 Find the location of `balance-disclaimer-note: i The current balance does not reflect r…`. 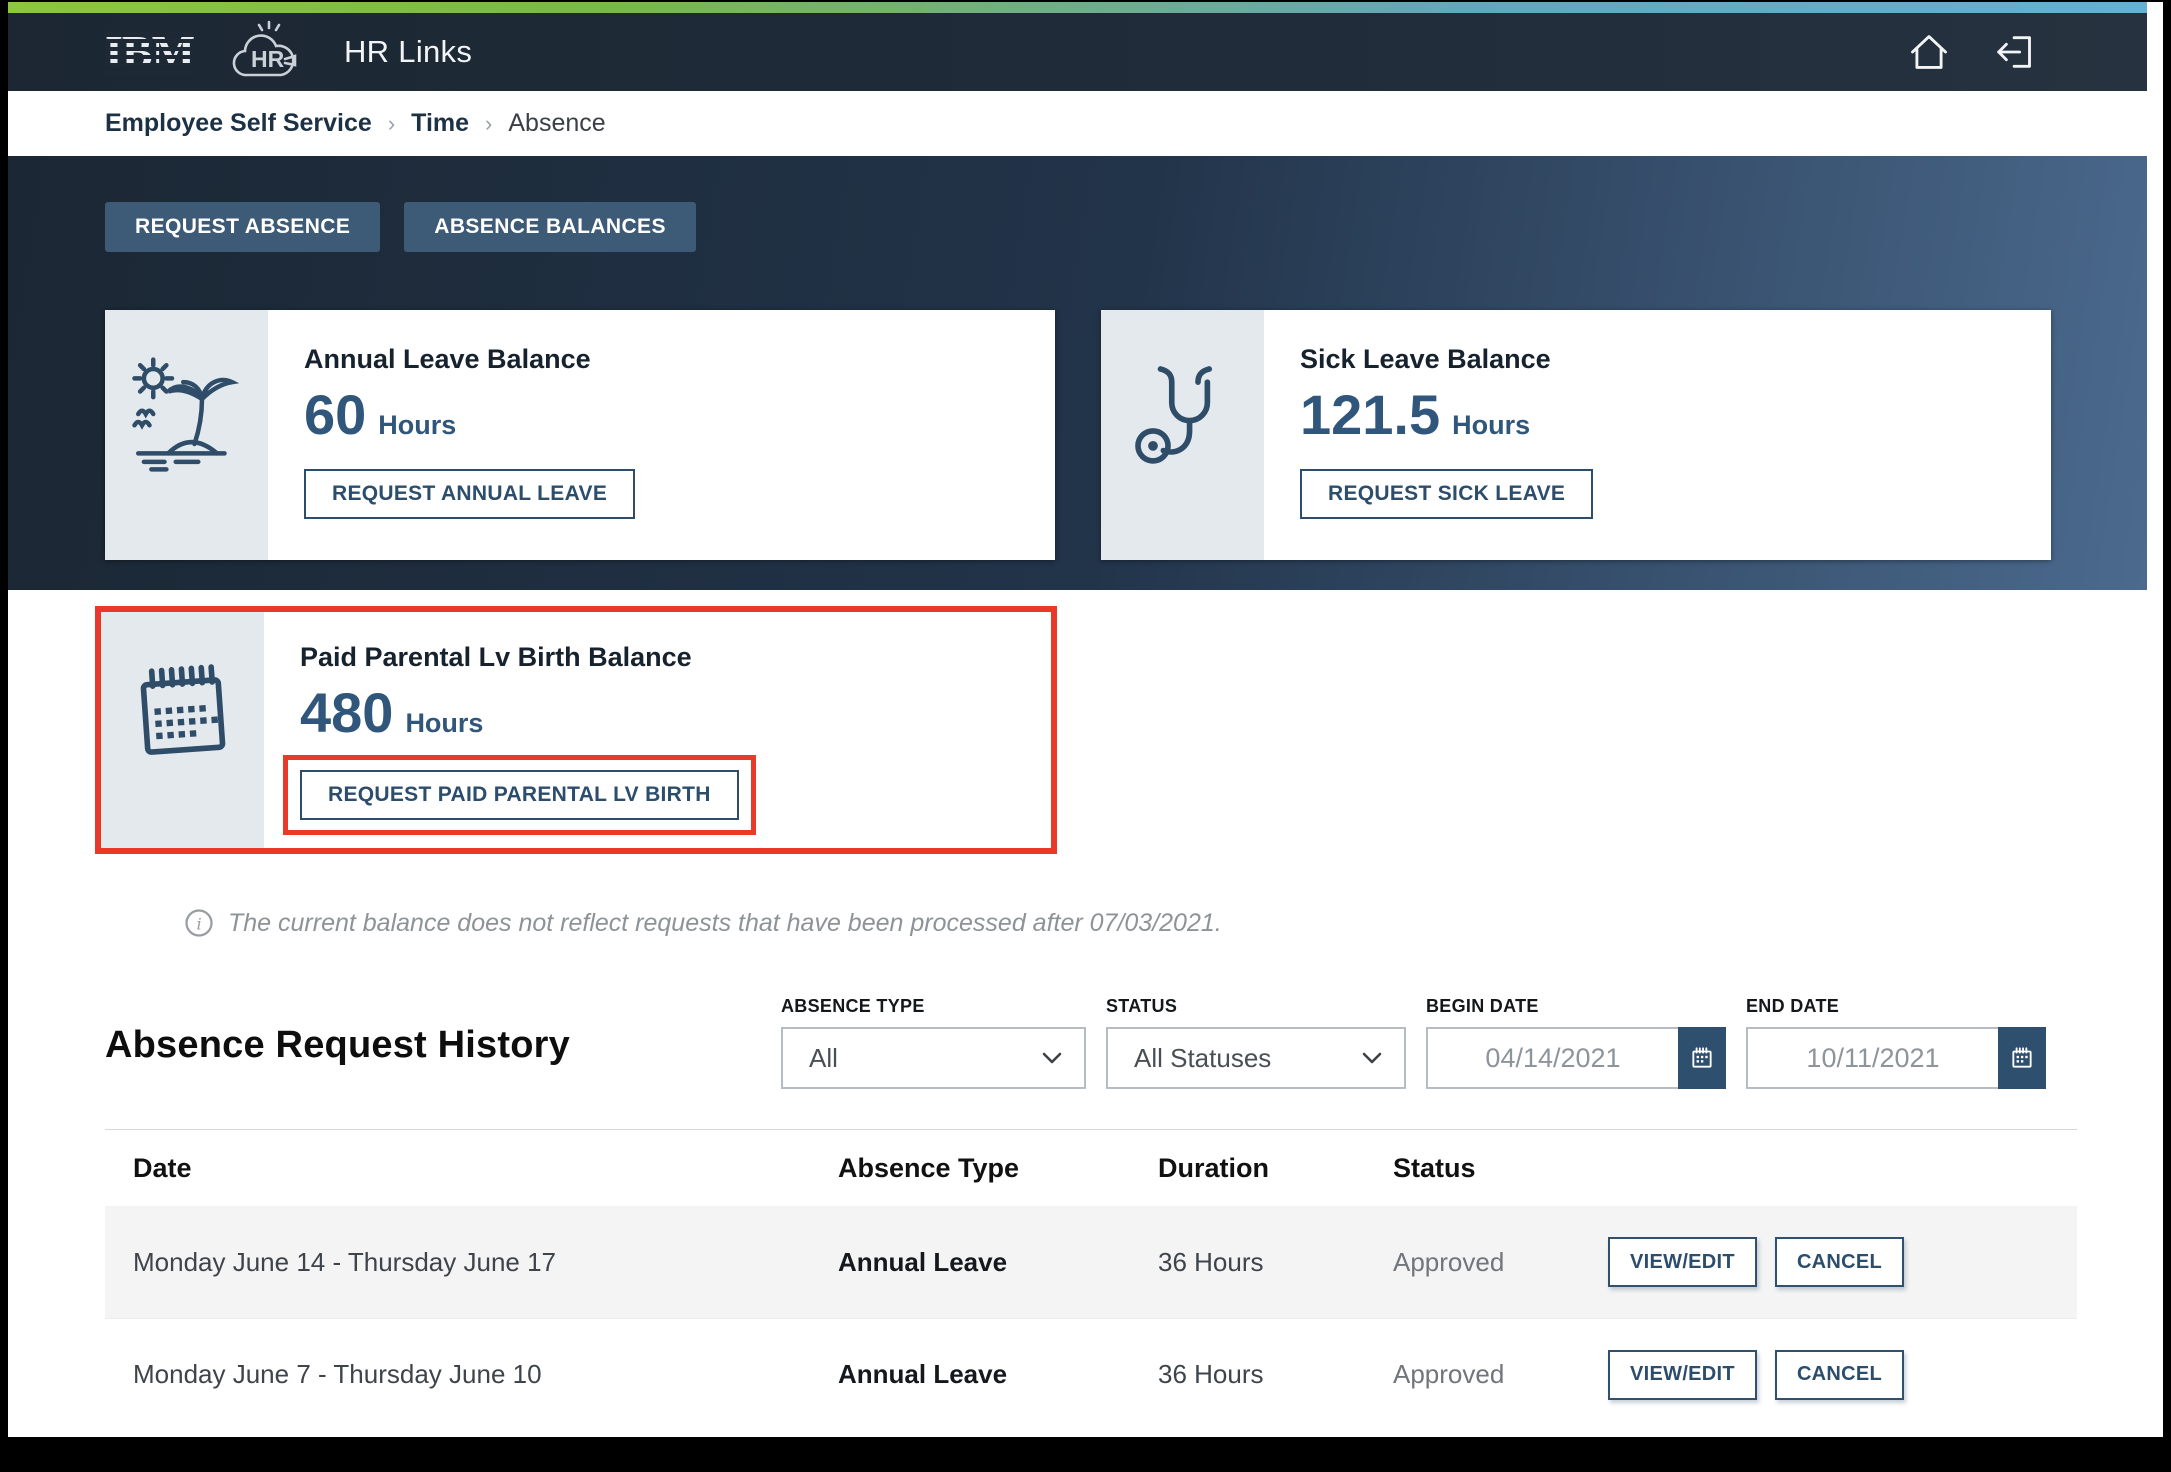

balance-disclaimer-note: i The current balance does not reflect r… is located at coordinates (1173, 923).